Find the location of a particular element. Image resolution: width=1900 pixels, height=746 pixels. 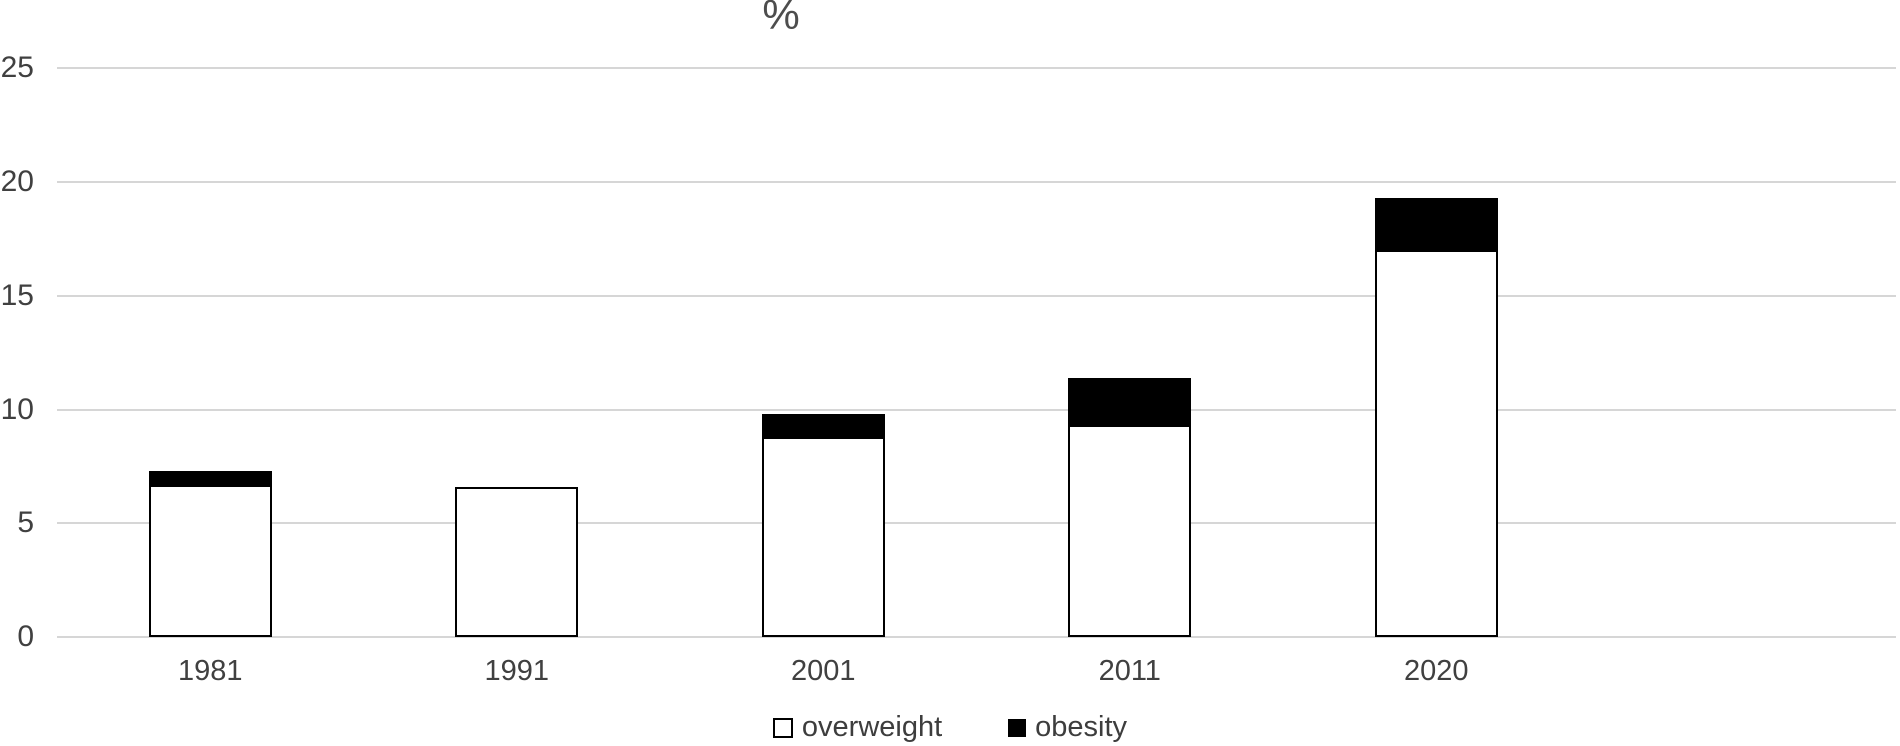

x-axis-tick-label: 1991 is located at coordinates (516, 671).